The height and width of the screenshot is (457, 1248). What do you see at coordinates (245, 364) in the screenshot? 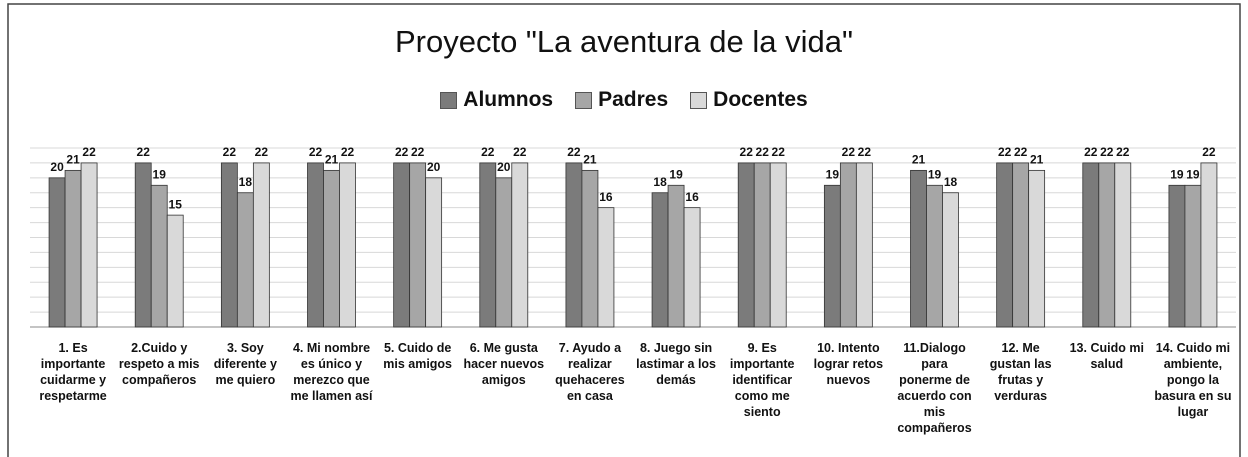
I see `x-tick-label: 3. Soy diferente y me quiero` at bounding box center [245, 364].